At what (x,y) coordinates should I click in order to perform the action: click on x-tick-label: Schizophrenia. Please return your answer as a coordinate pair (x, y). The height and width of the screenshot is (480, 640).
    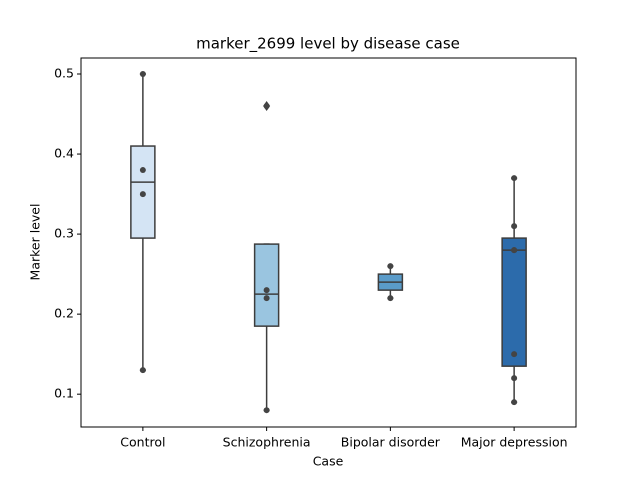
    Looking at the image, I should click on (267, 442).